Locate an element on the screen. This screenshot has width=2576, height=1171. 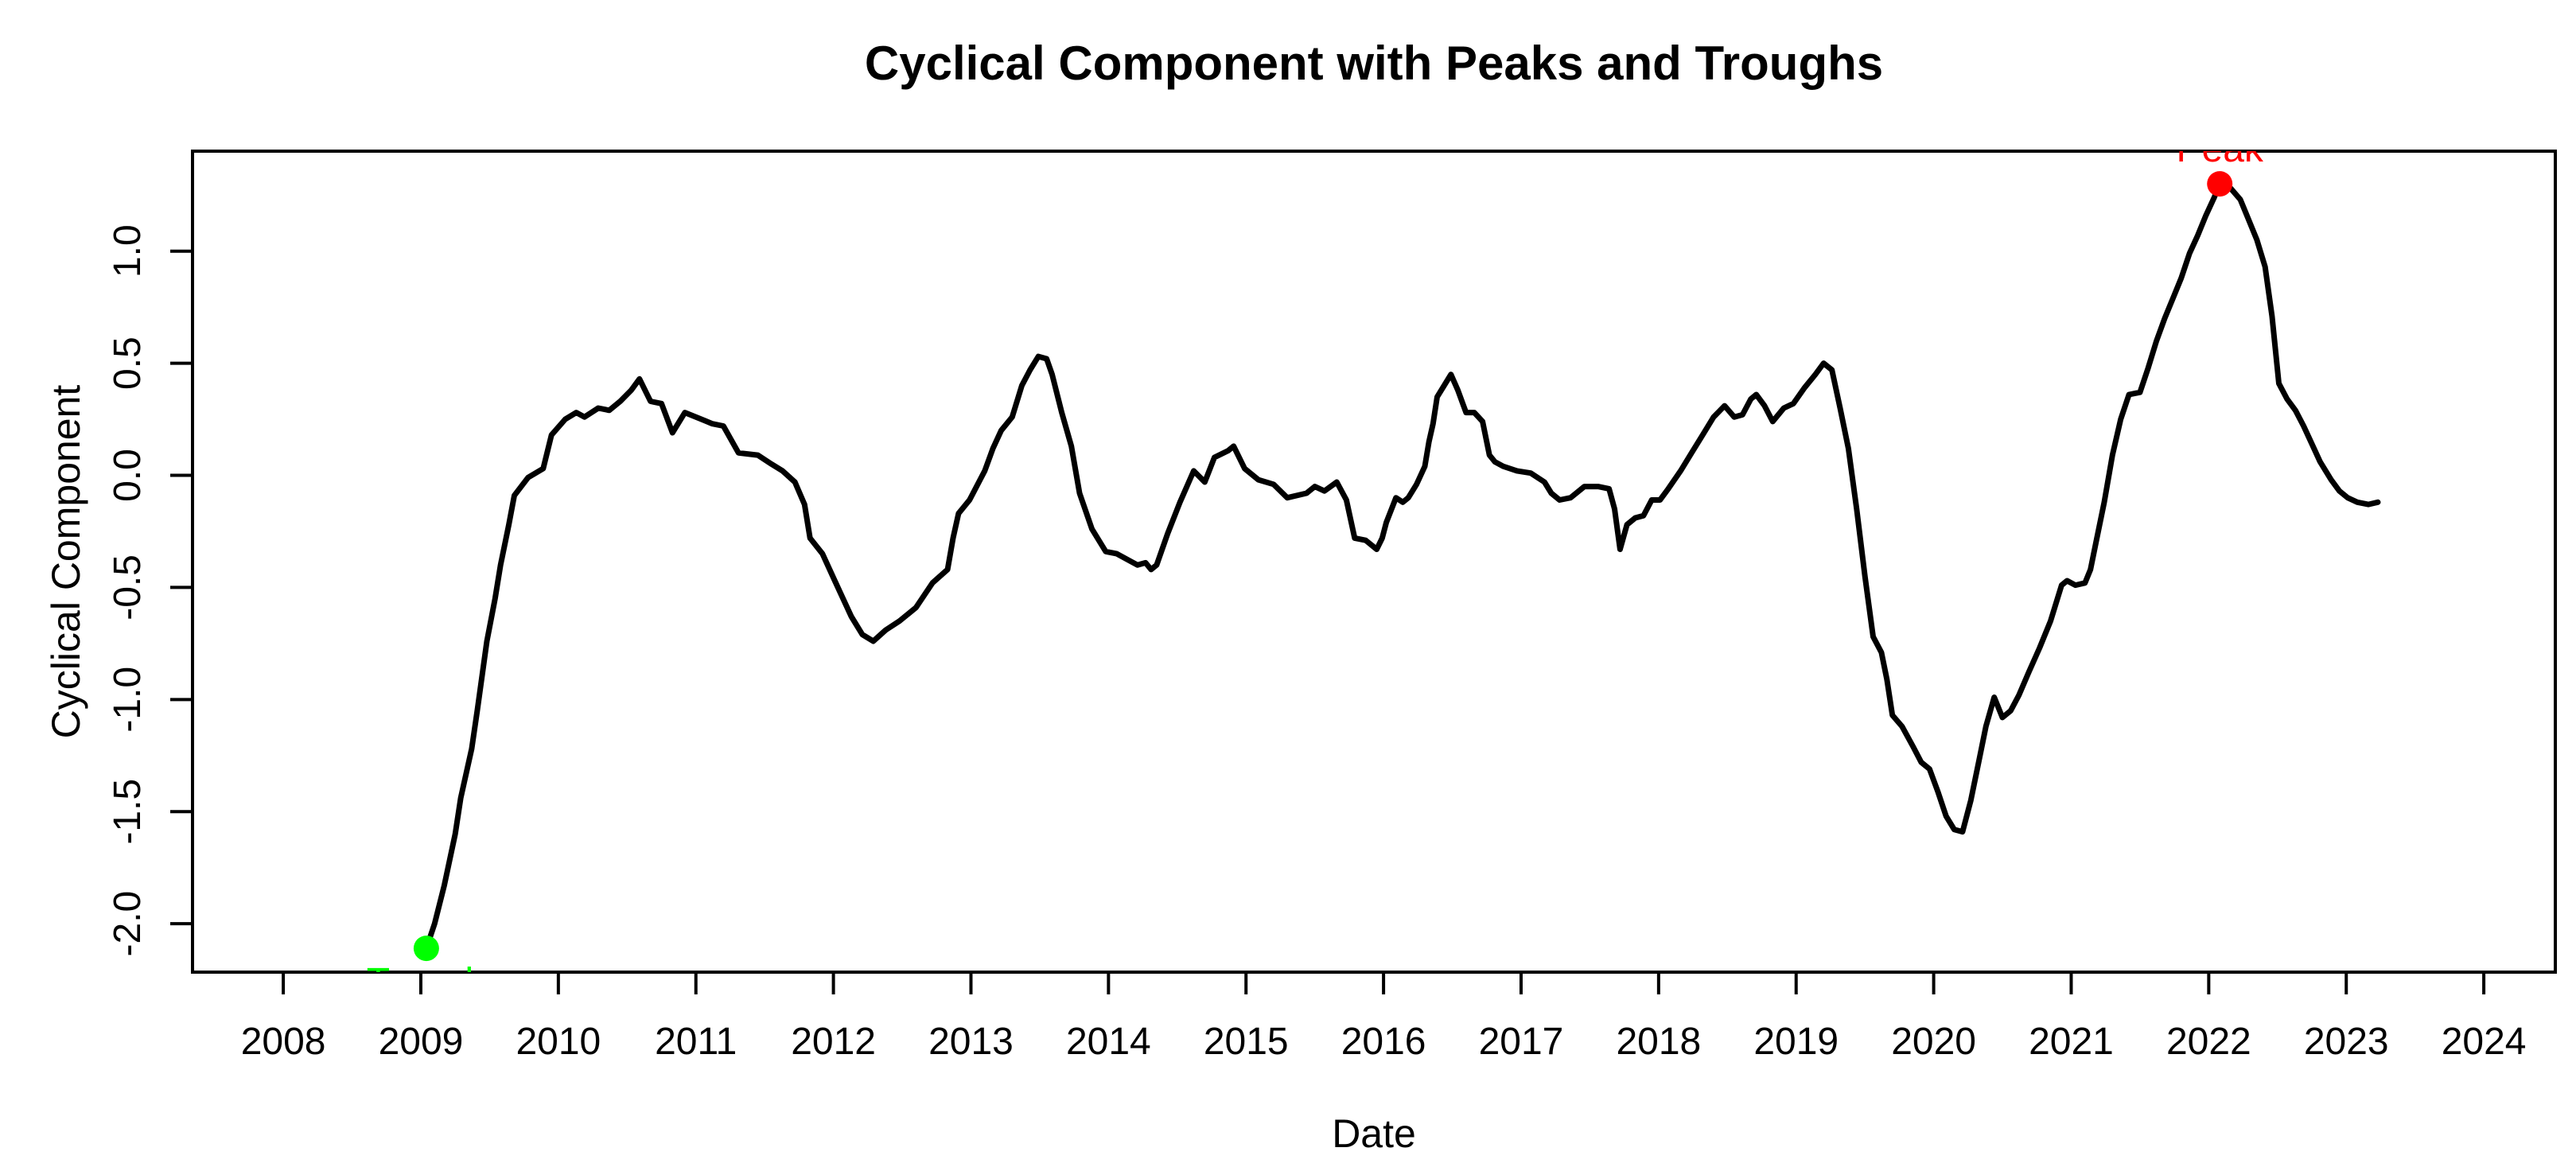
x-tick-label: 2020 is located at coordinates (1934, 1042).